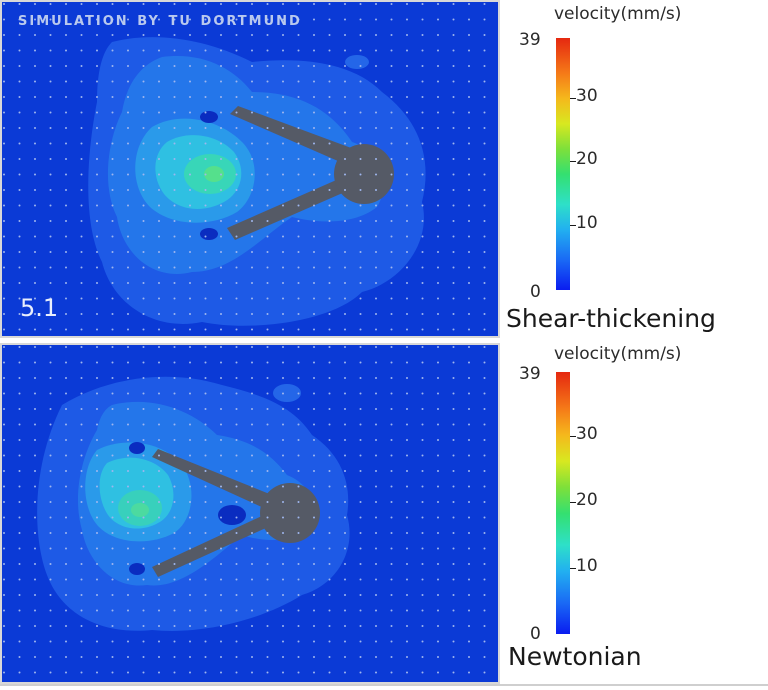  I want to click on tick-label-bottom-10: 10, so click(587, 566).